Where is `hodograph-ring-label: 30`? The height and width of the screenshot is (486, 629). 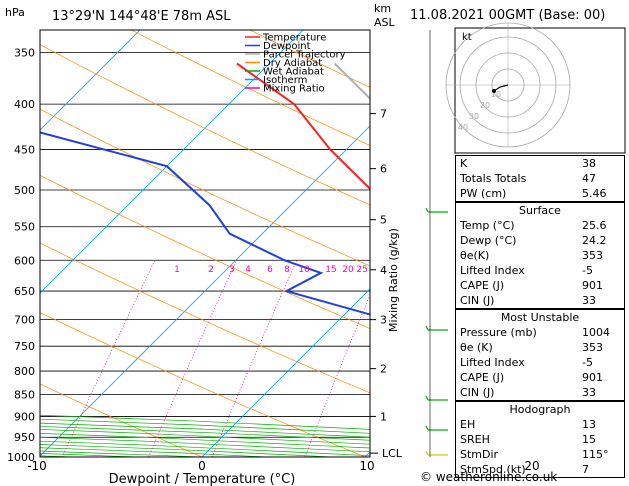 hodograph-ring-label: 30 is located at coordinates (474, 116).